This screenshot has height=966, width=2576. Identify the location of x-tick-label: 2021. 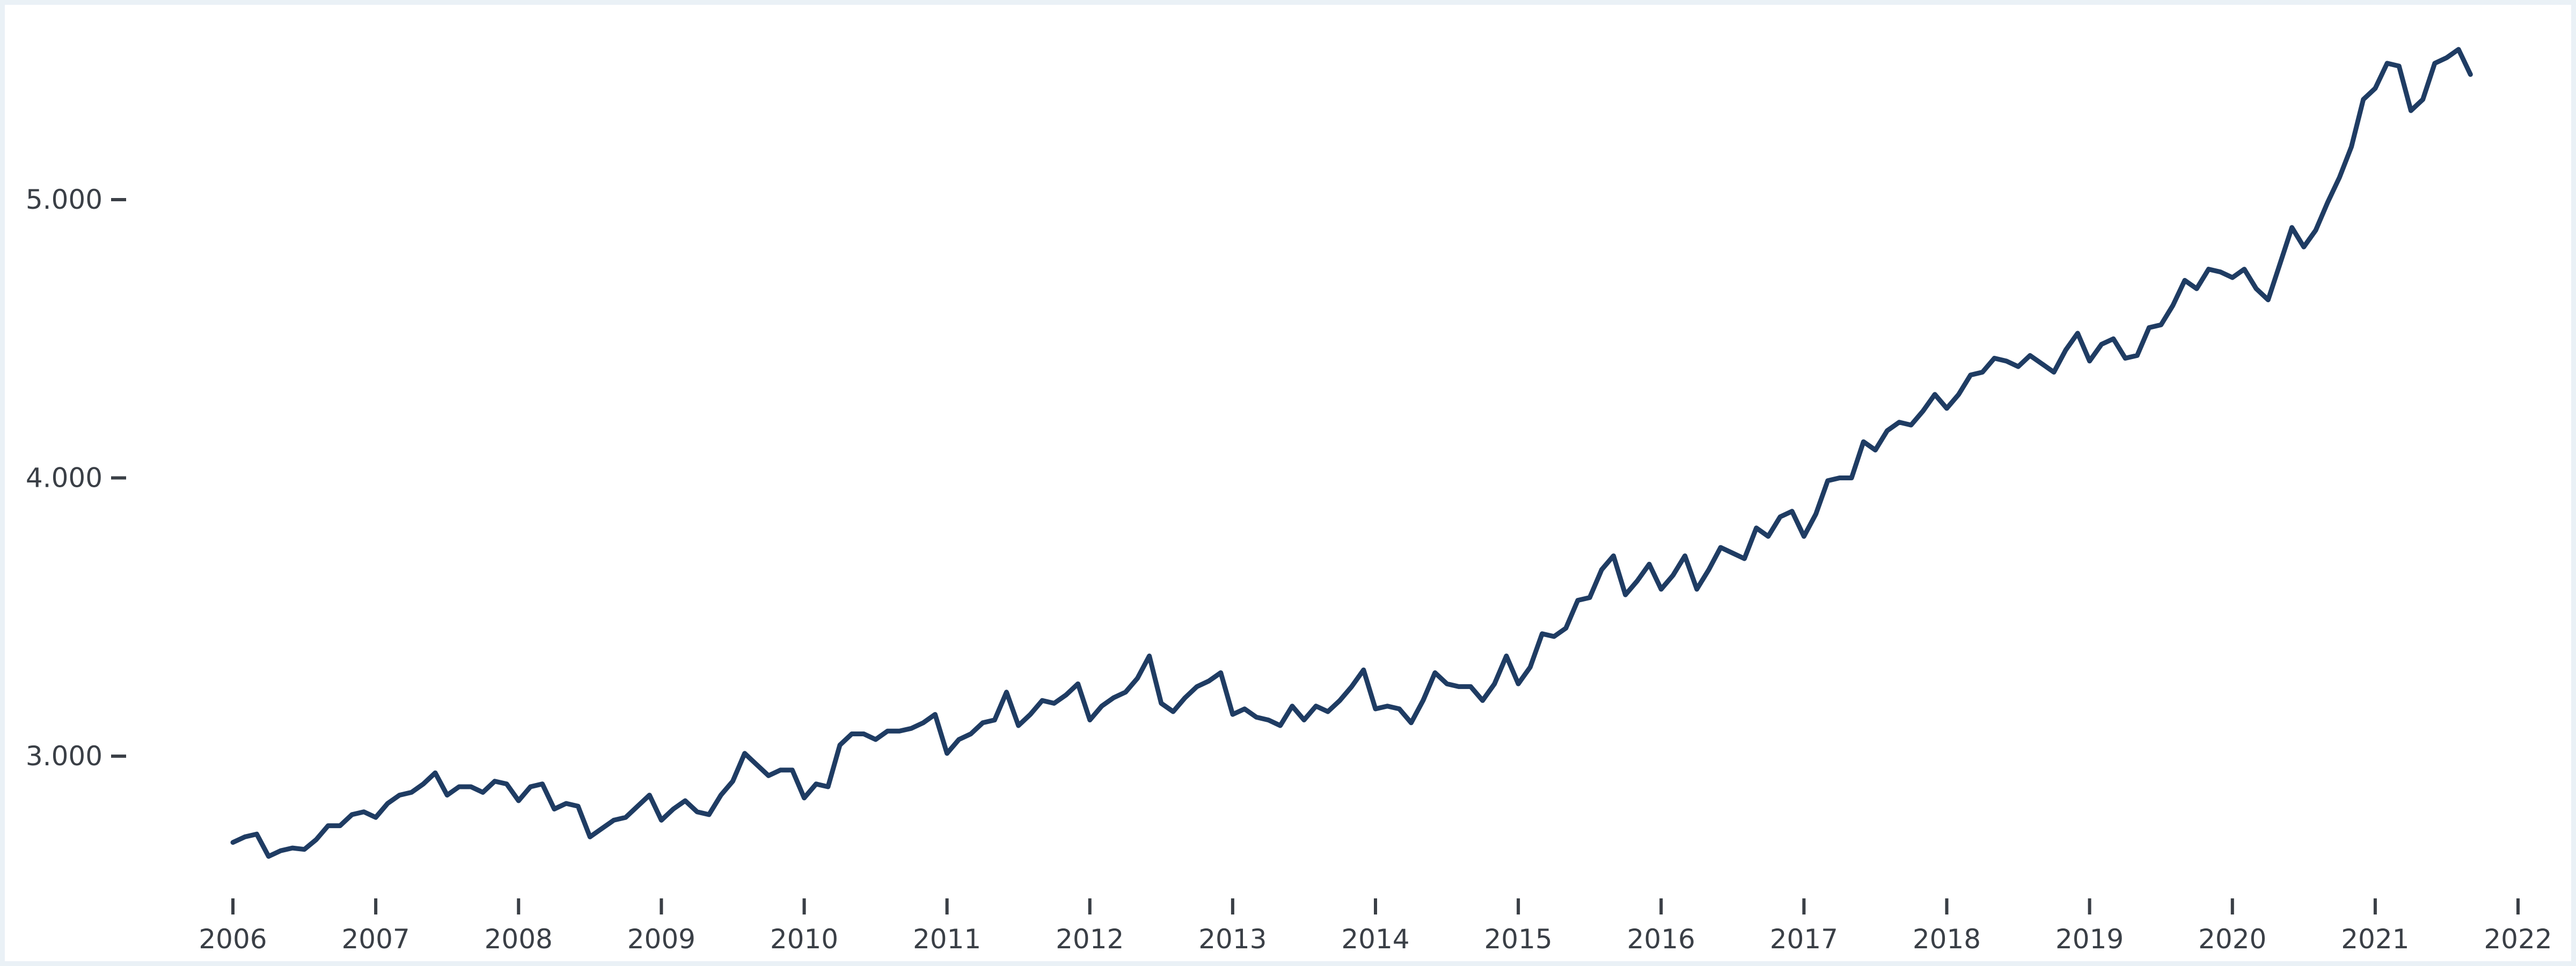
(2375, 939).